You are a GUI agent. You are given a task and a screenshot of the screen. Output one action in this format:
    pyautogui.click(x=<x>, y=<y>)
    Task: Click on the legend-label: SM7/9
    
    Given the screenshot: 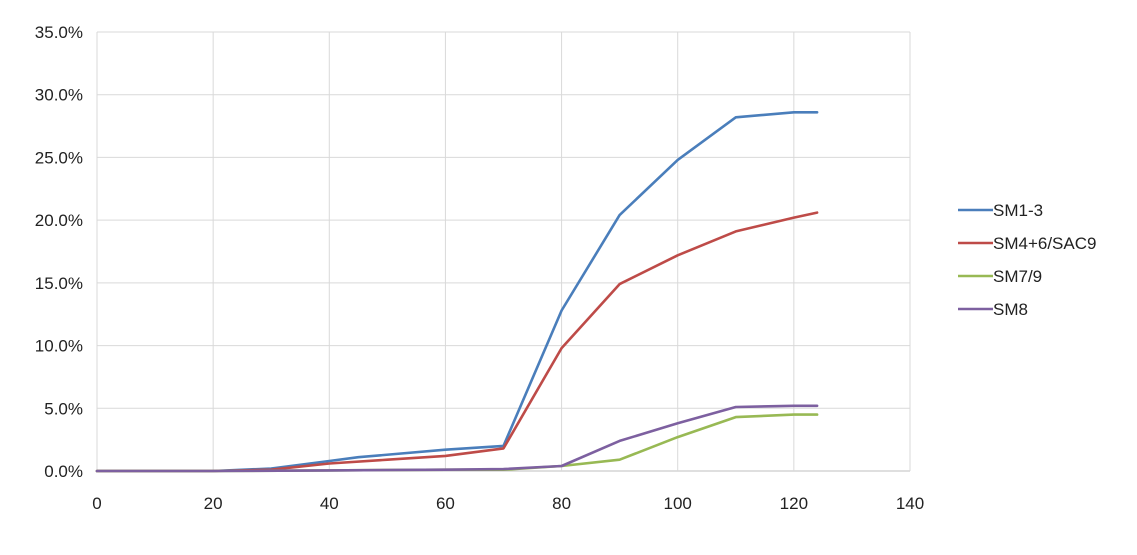 What is the action you would take?
    pyautogui.click(x=1017, y=276)
    